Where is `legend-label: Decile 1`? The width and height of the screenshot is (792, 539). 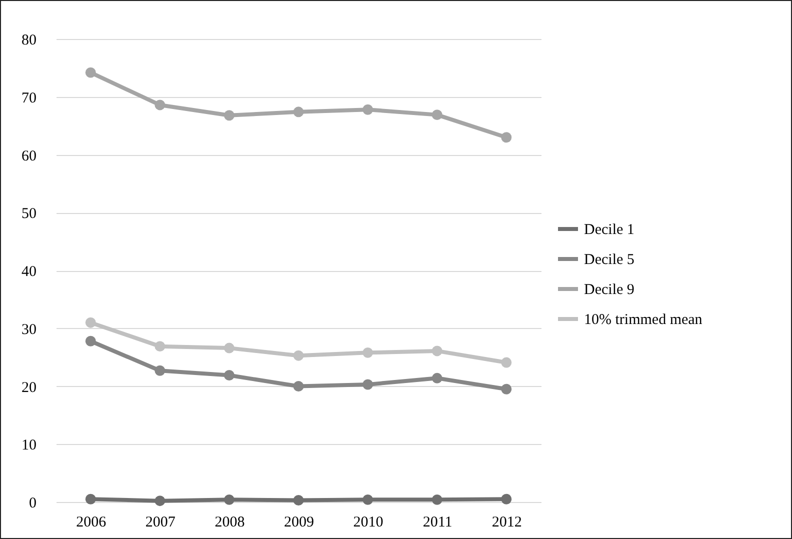 legend-label: Decile 1 is located at coordinates (609, 230).